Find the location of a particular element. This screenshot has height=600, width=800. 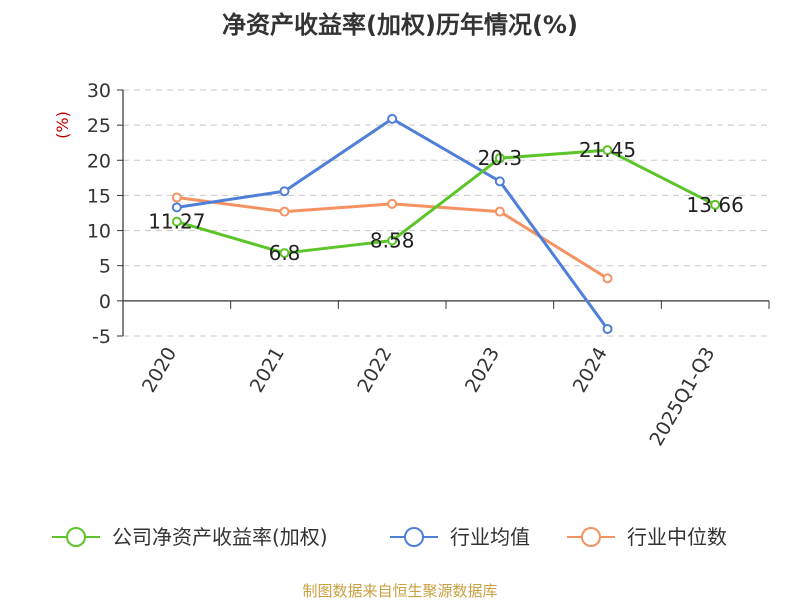

point-s0-2021 is located at coordinates (284, 253).